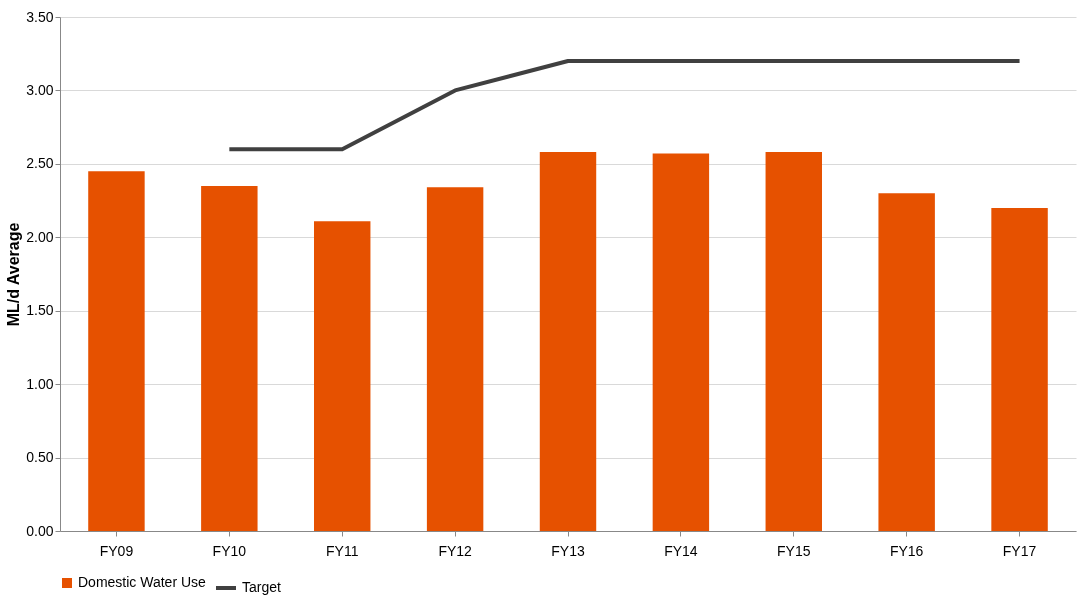 Image resolution: width=1086 pixels, height=601 pixels. What do you see at coordinates (794, 550) in the screenshot?
I see `x-tick-label: FY15` at bounding box center [794, 550].